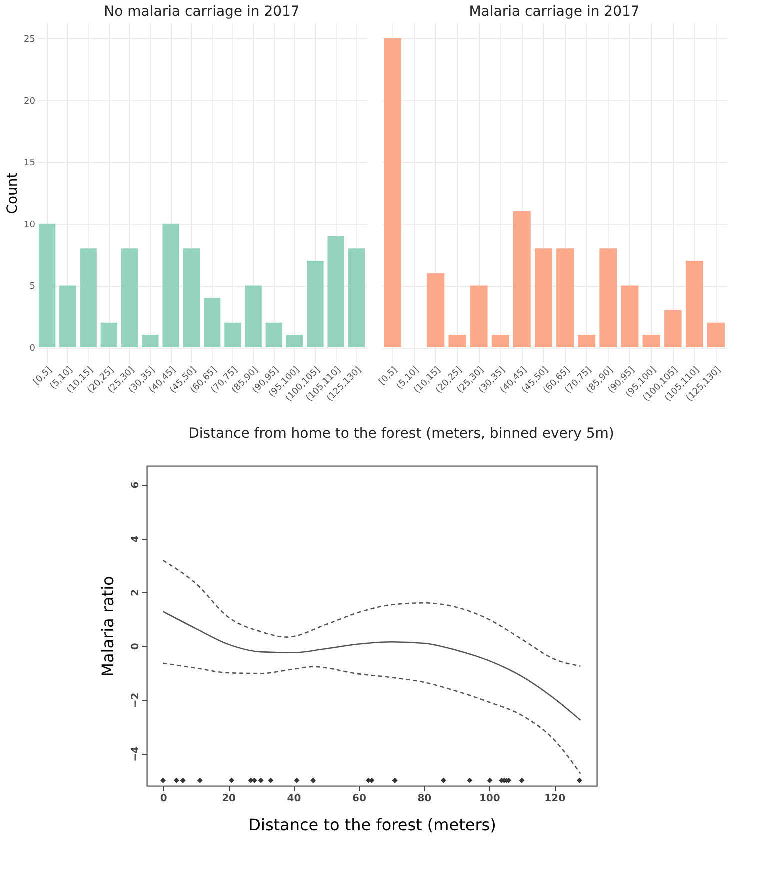 This screenshot has height=869, width=763. What do you see at coordinates (30, 101) in the screenshot?
I see `y-tick-label: 20` at bounding box center [30, 101].